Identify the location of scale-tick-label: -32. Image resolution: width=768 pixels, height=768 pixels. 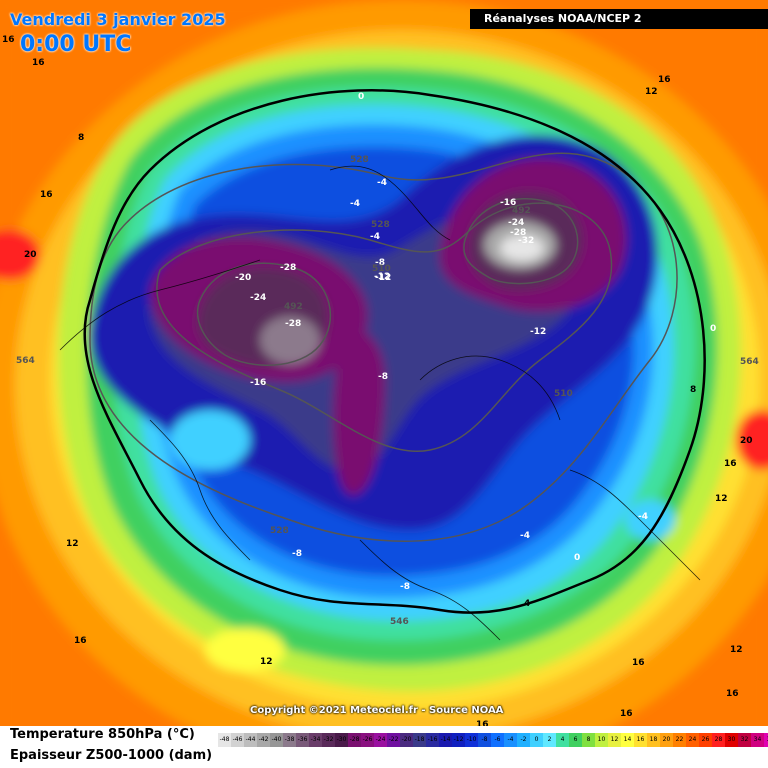
(328, 739).